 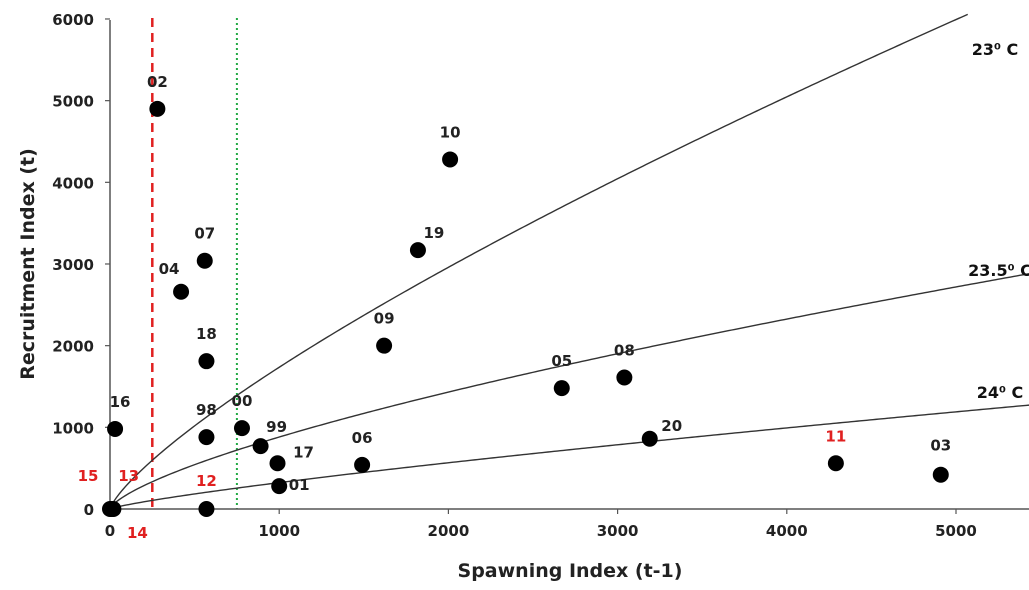 What do you see at coordinates (120, 402) in the screenshot?
I see `point-label-16: 16` at bounding box center [120, 402].